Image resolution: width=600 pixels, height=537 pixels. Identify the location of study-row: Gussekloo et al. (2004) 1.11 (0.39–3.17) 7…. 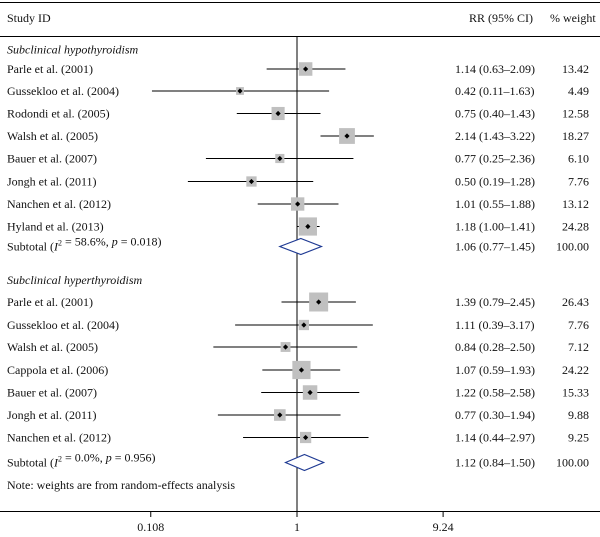
(298, 325).